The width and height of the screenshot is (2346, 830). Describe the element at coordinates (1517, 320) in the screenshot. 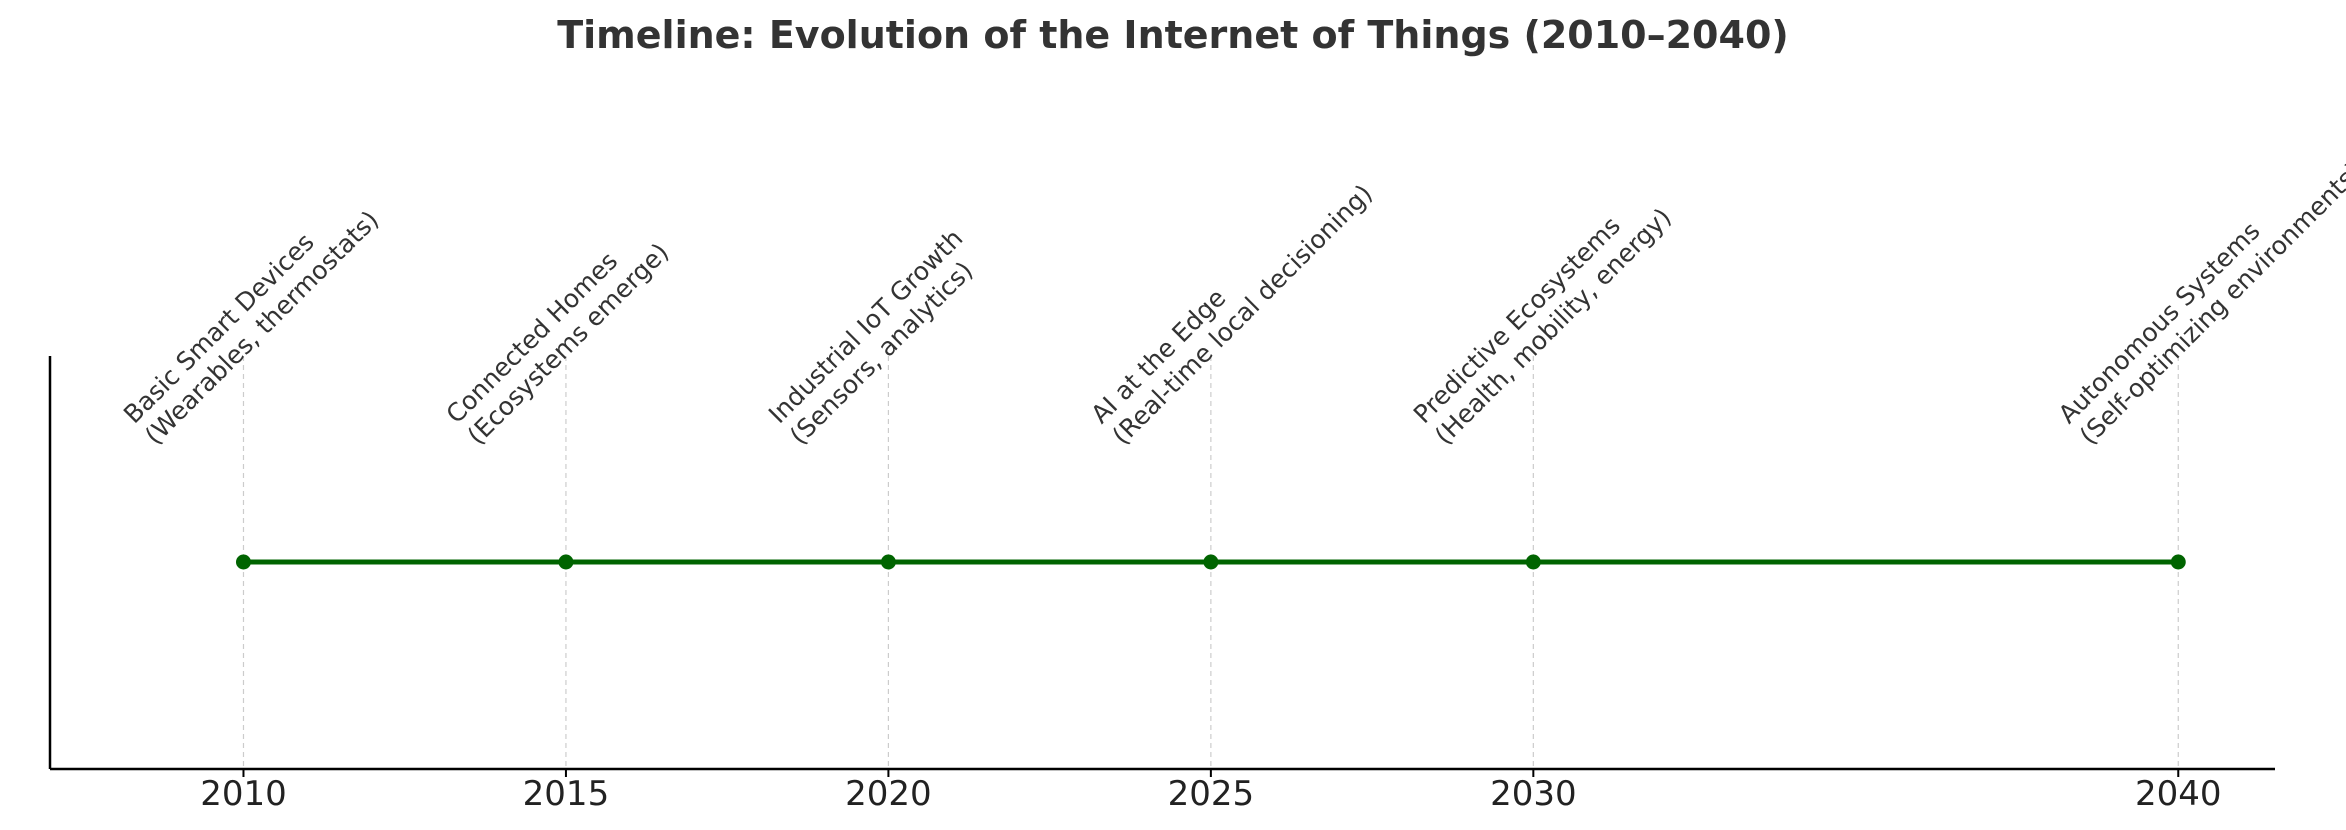

I see `event-title: Predictive Ecosystems` at that location.